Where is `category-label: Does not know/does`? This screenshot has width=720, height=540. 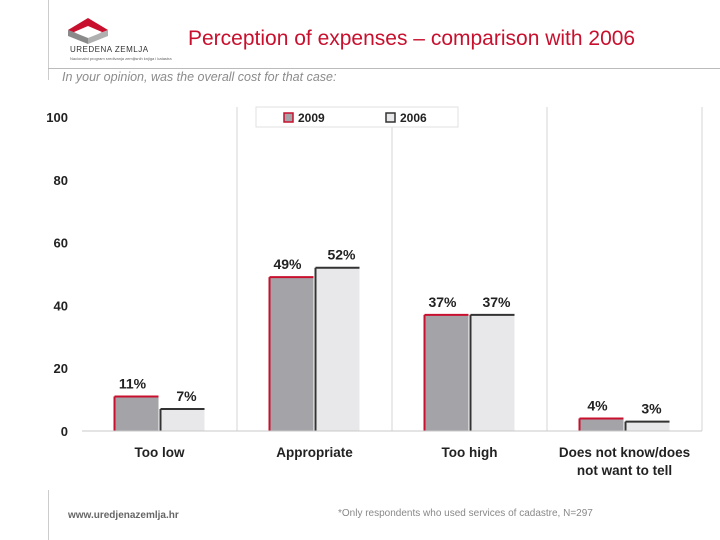 category-label: Does not know/does is located at coordinates (624, 452).